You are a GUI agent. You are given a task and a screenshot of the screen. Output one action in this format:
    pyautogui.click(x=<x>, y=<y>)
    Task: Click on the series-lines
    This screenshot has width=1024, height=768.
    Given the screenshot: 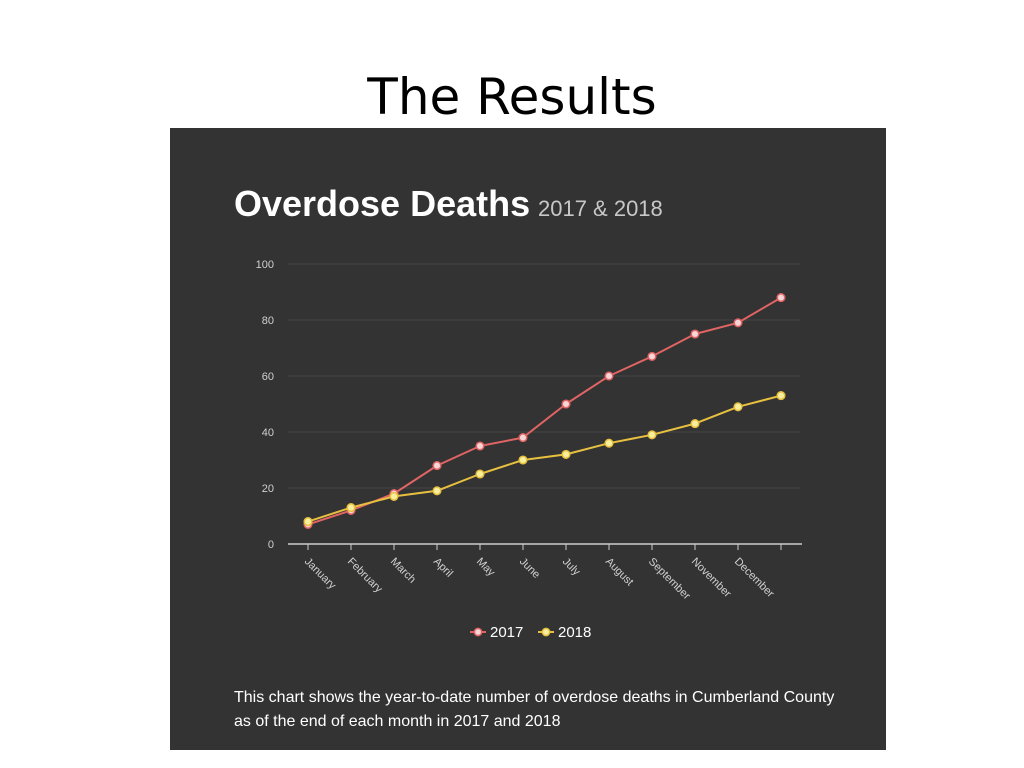 What is the action you would take?
    pyautogui.click(x=544, y=411)
    